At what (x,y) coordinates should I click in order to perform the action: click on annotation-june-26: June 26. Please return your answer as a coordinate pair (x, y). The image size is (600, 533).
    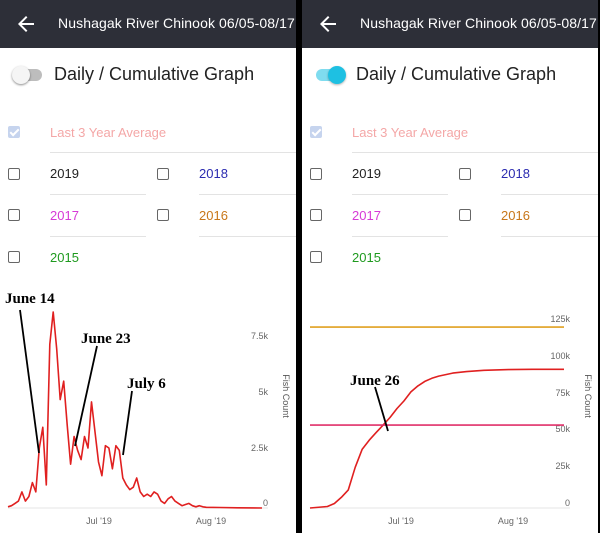
    Looking at the image, I should click on (375, 381).